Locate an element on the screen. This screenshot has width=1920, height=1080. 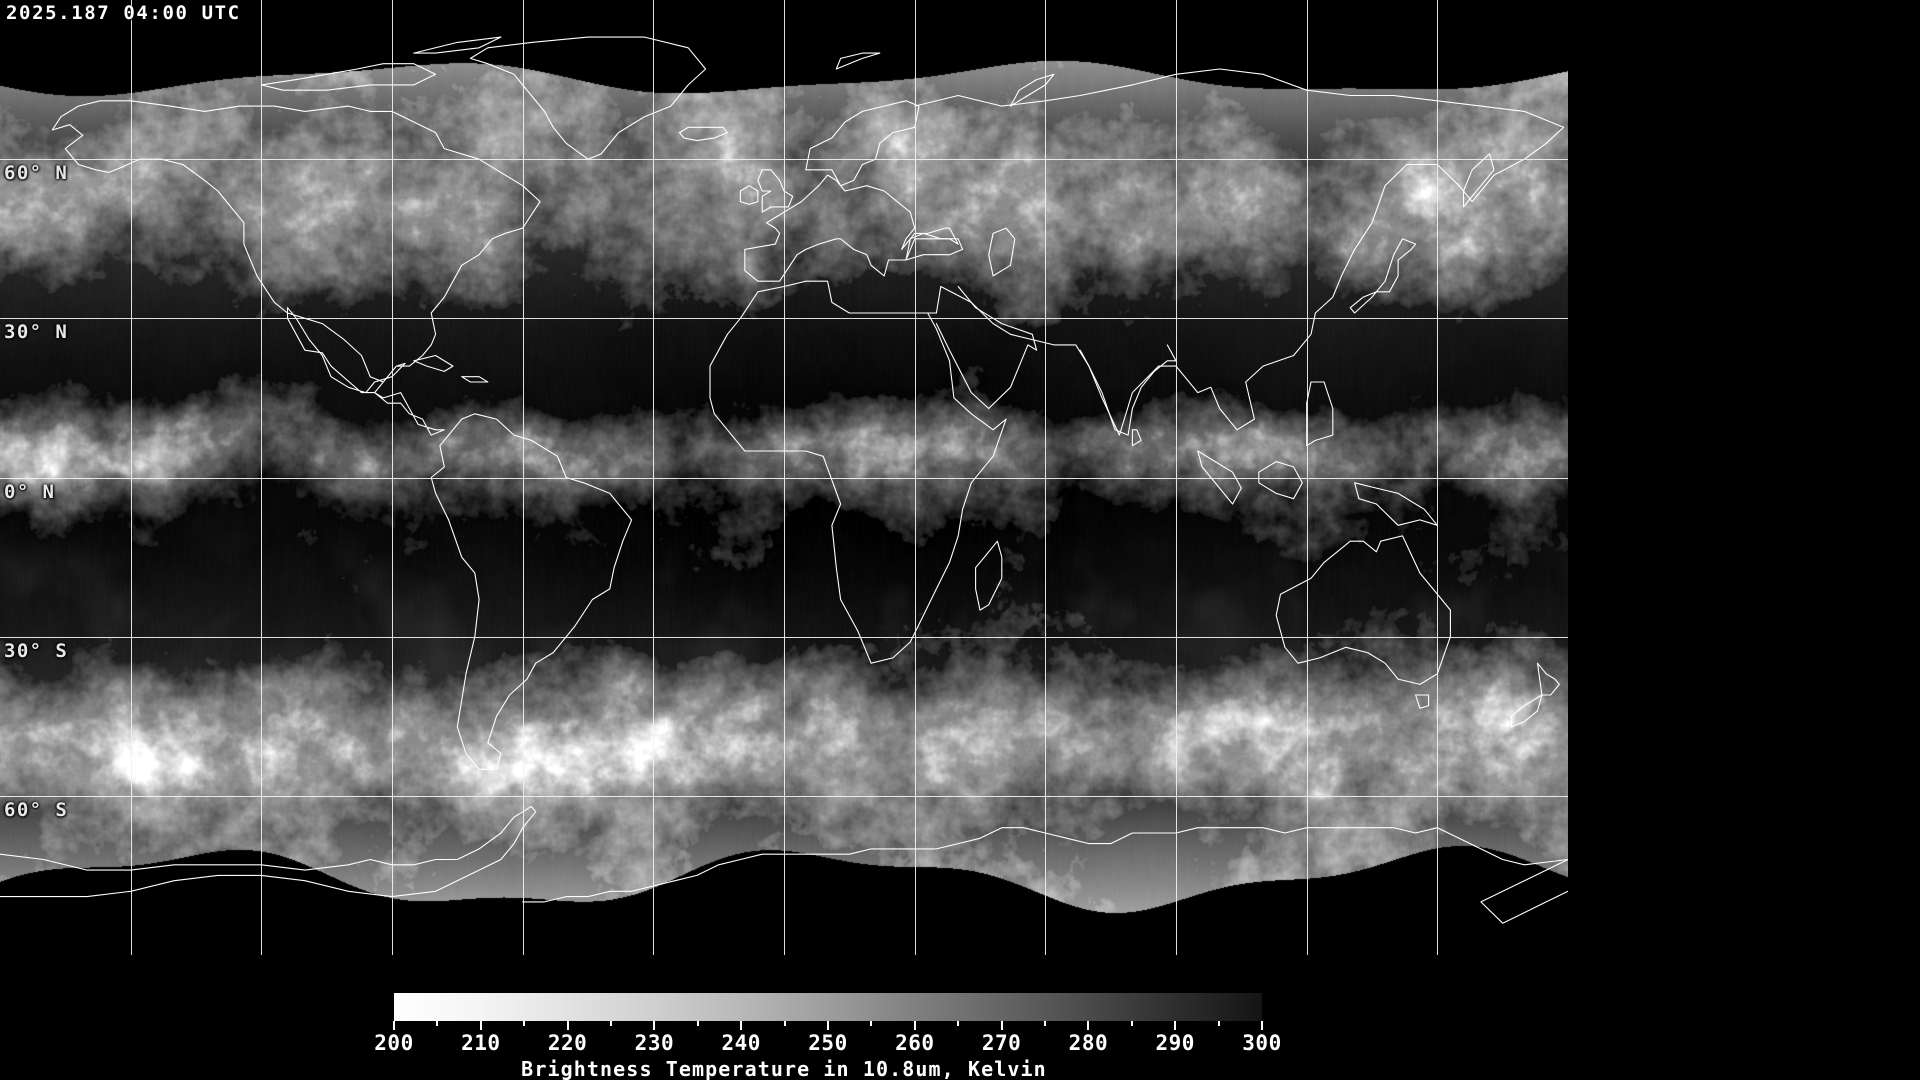
colorbar-tick-labels: 200 210 220 230 240 250 260 270 280 290 300 is located at coordinates (827, 1043).